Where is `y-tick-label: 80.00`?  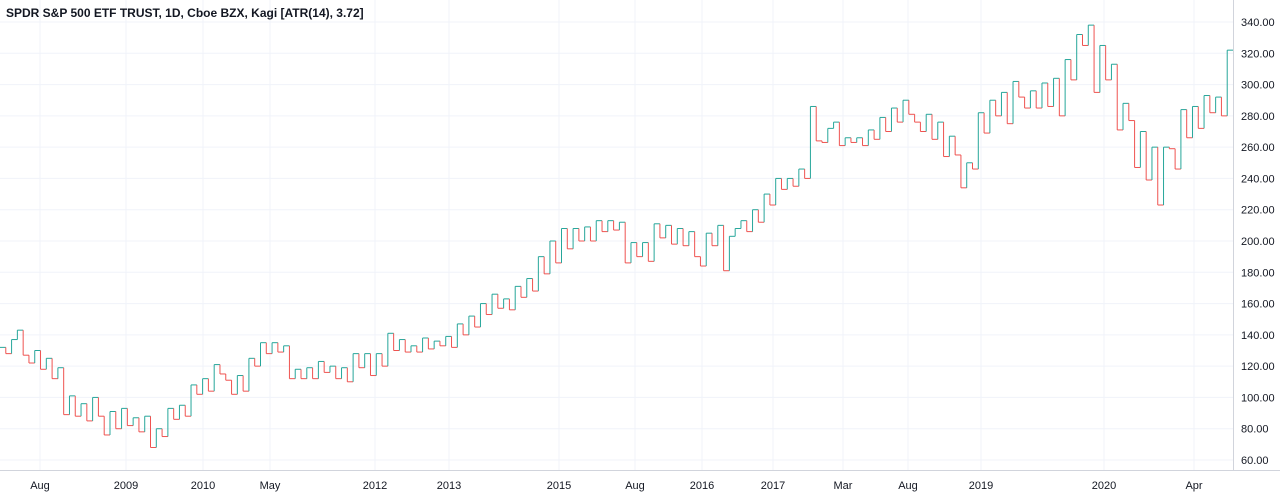 y-tick-label: 80.00 is located at coordinates (1255, 430).